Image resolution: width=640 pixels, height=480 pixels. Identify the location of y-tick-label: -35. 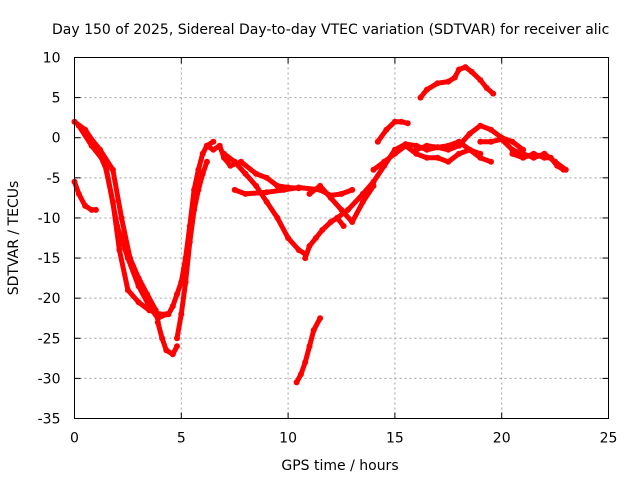
(49, 420).